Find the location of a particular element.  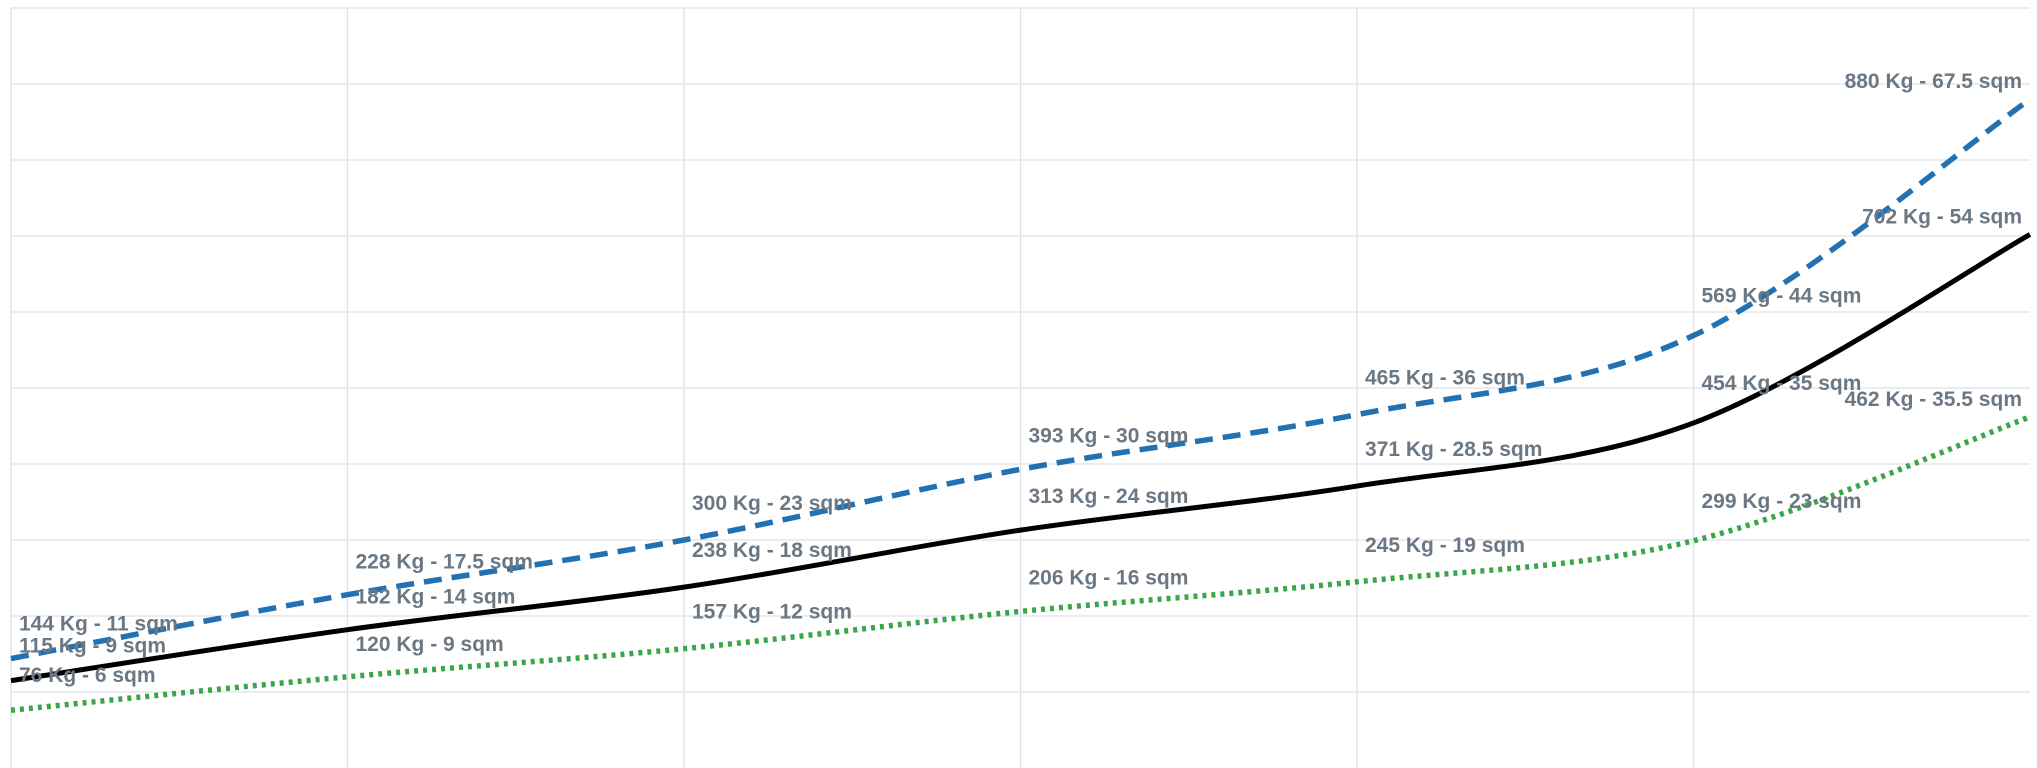

data-label: 880 Kg - 67.5 sqm is located at coordinates (1933, 81).